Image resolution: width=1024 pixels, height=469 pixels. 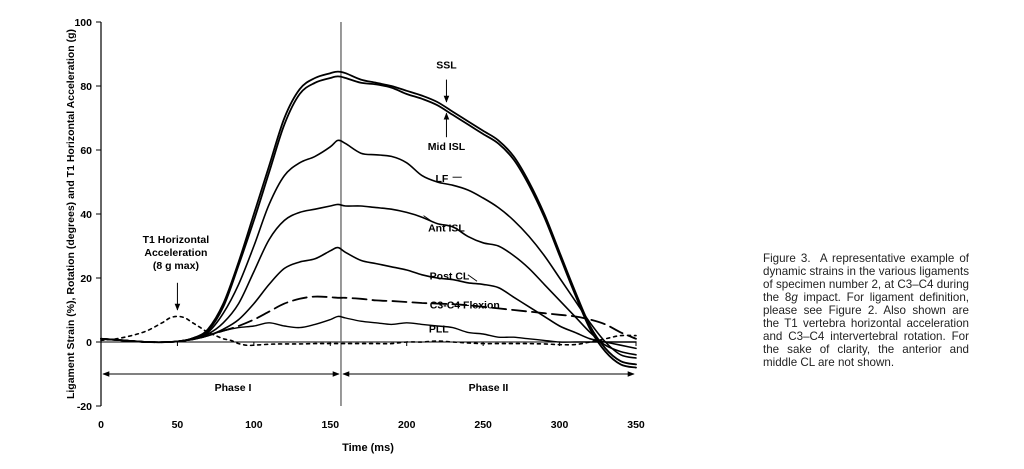 I want to click on x-axis-label: Time (ms), so click(x=368, y=448).